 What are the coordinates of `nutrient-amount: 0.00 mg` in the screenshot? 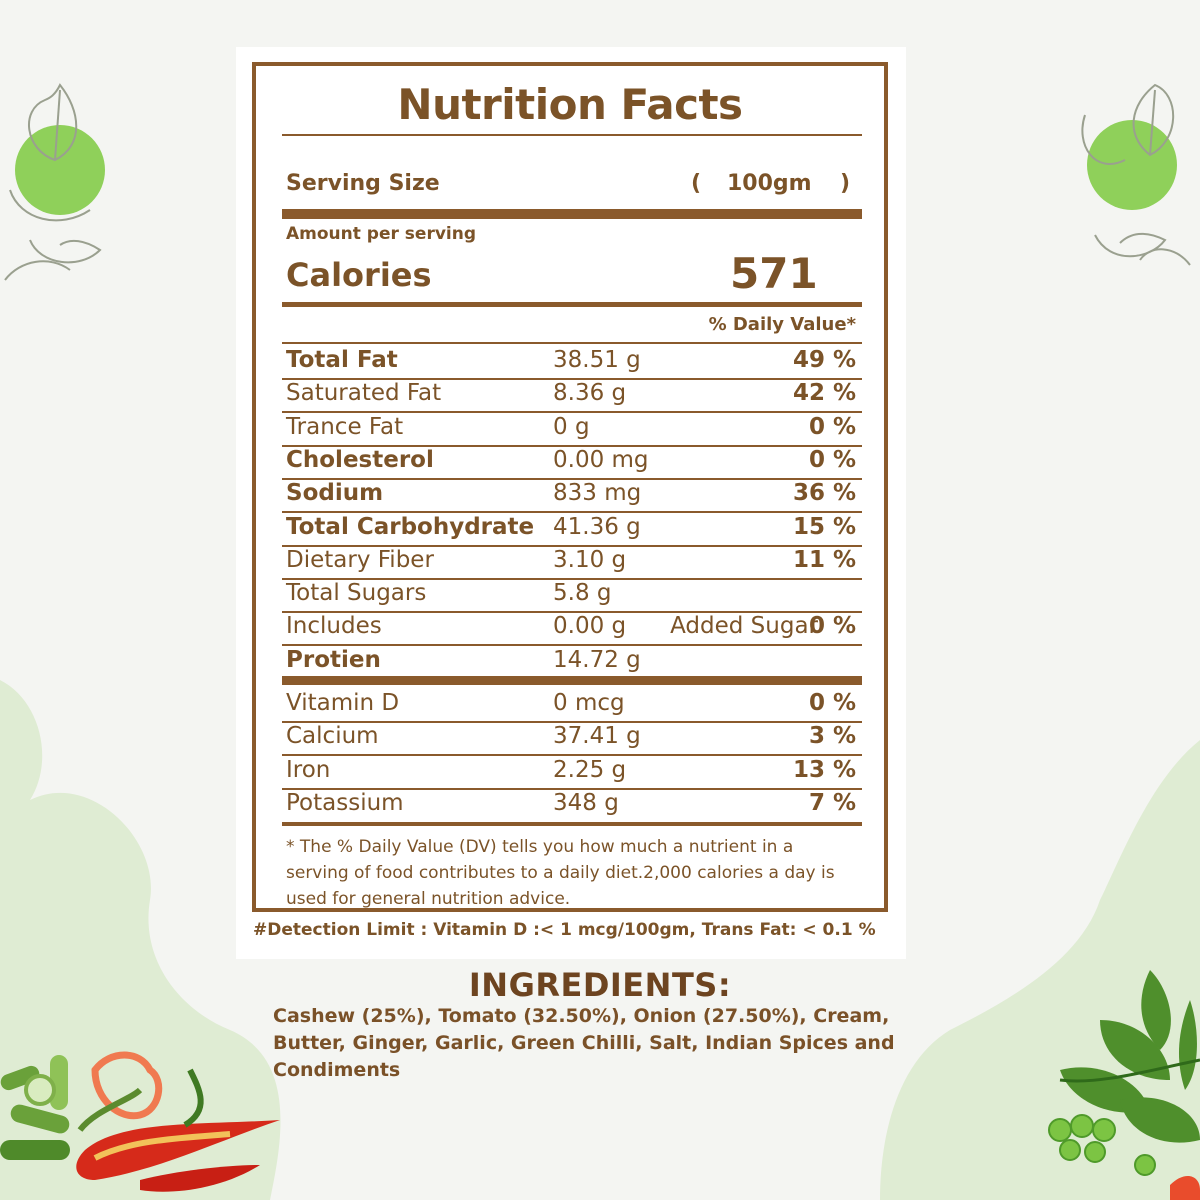 It's located at (601, 459).